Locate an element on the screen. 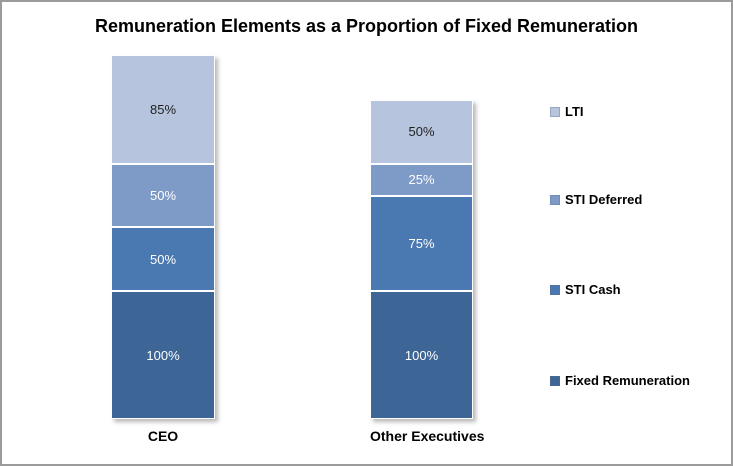 The width and height of the screenshot is (733, 466). legend-label-sti-deferred: STI Deferred is located at coordinates (604, 199).